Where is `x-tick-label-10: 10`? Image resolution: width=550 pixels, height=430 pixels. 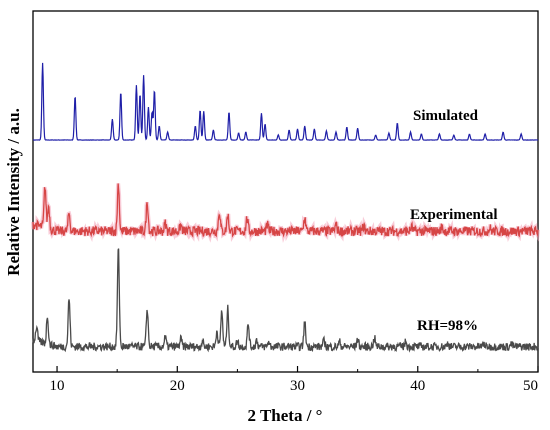 x-tick-label-10: 10 is located at coordinates (57, 386).